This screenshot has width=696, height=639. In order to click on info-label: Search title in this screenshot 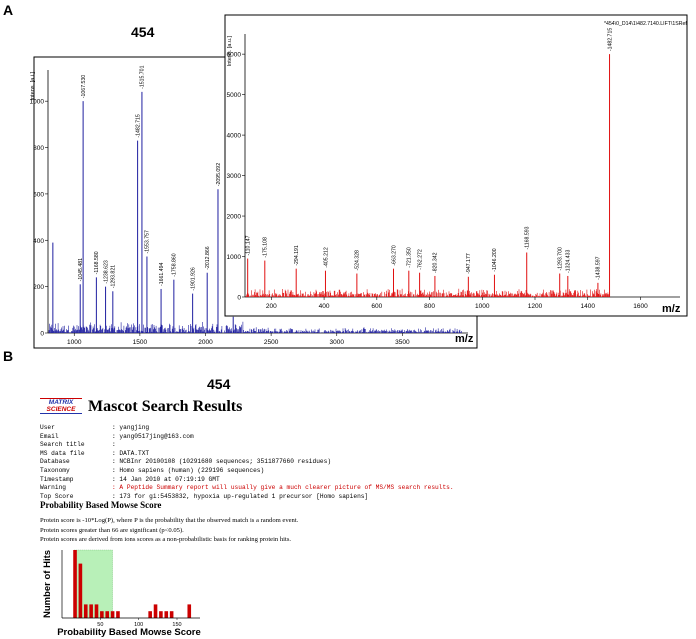, I will do `click(62, 445)`.